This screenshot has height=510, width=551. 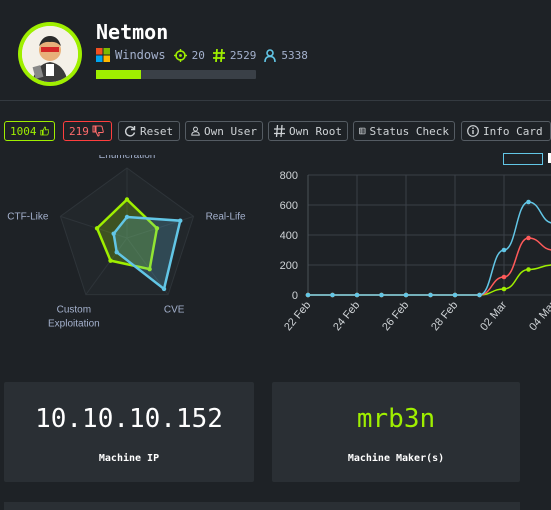 I want to click on status-check-label: Status Check, so click(x=409, y=131).